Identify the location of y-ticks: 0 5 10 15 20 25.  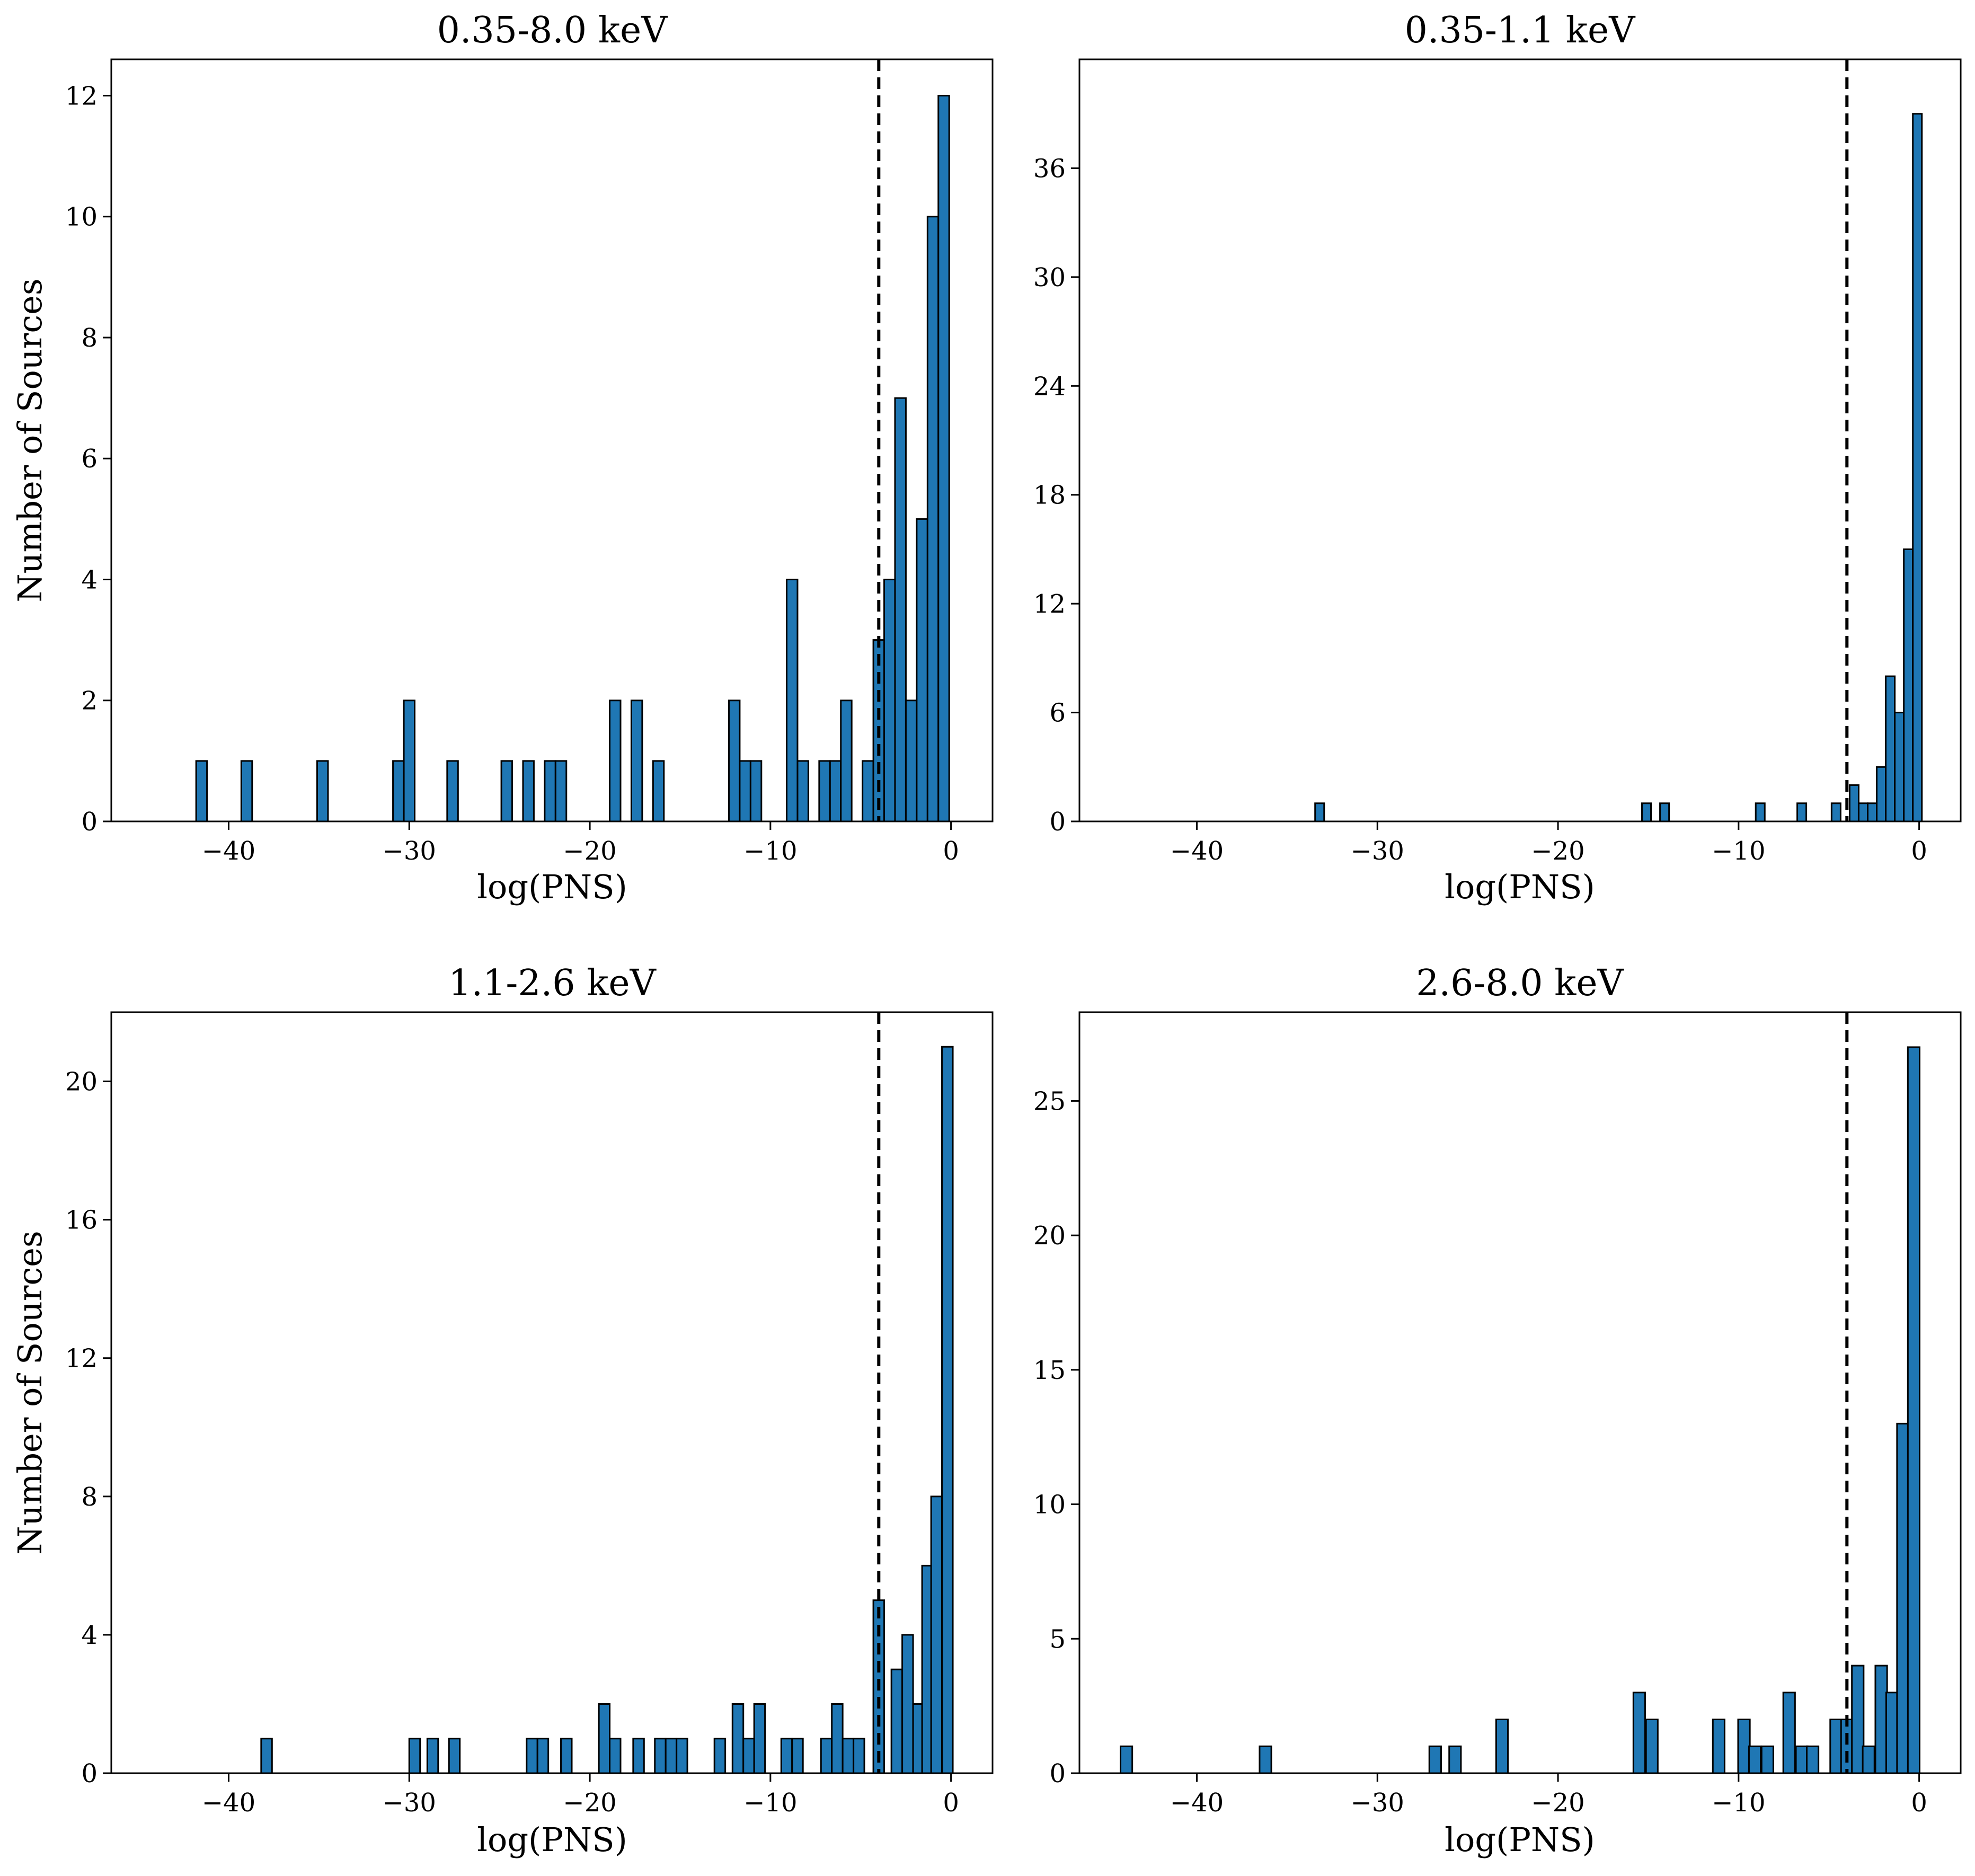
(1056, 1437).